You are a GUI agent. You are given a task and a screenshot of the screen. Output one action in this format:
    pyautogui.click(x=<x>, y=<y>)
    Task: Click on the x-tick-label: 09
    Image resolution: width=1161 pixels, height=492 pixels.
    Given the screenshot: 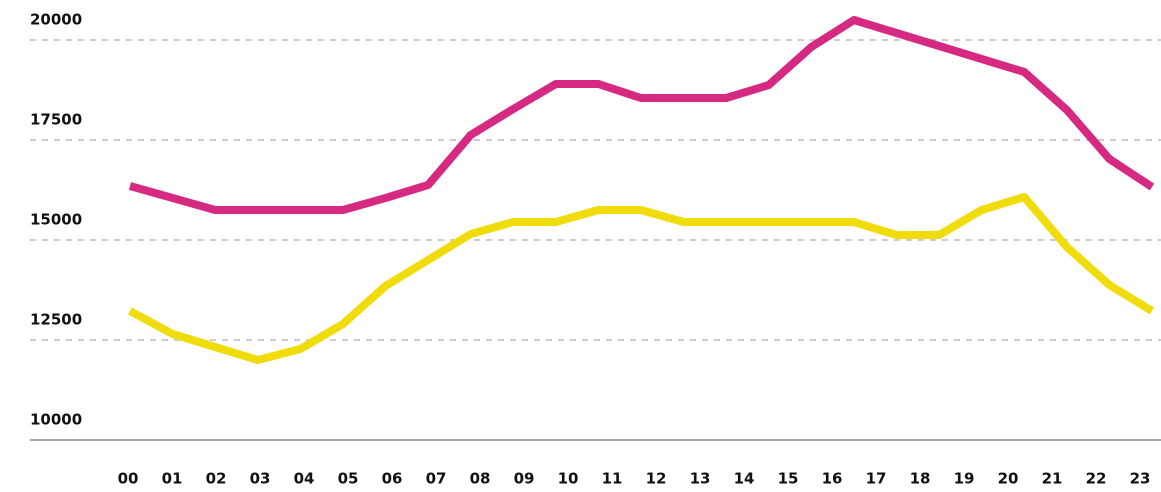 What is the action you would take?
    pyautogui.click(x=524, y=479)
    